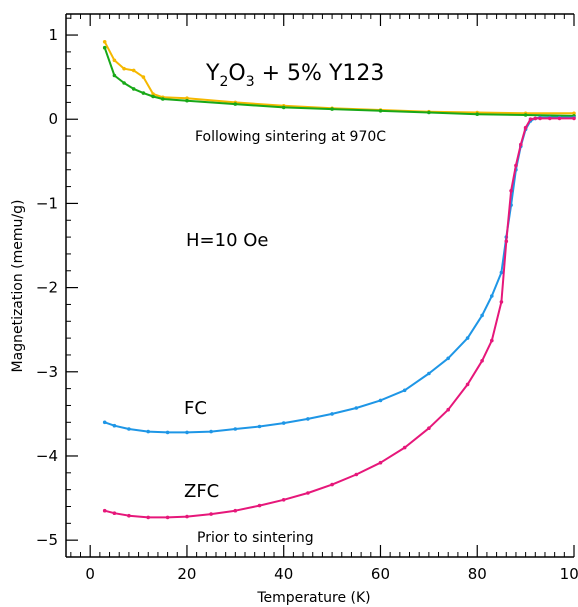  Describe the element at coordinates (212, 73) in the screenshot. I see `title-part-a: Y` at that location.